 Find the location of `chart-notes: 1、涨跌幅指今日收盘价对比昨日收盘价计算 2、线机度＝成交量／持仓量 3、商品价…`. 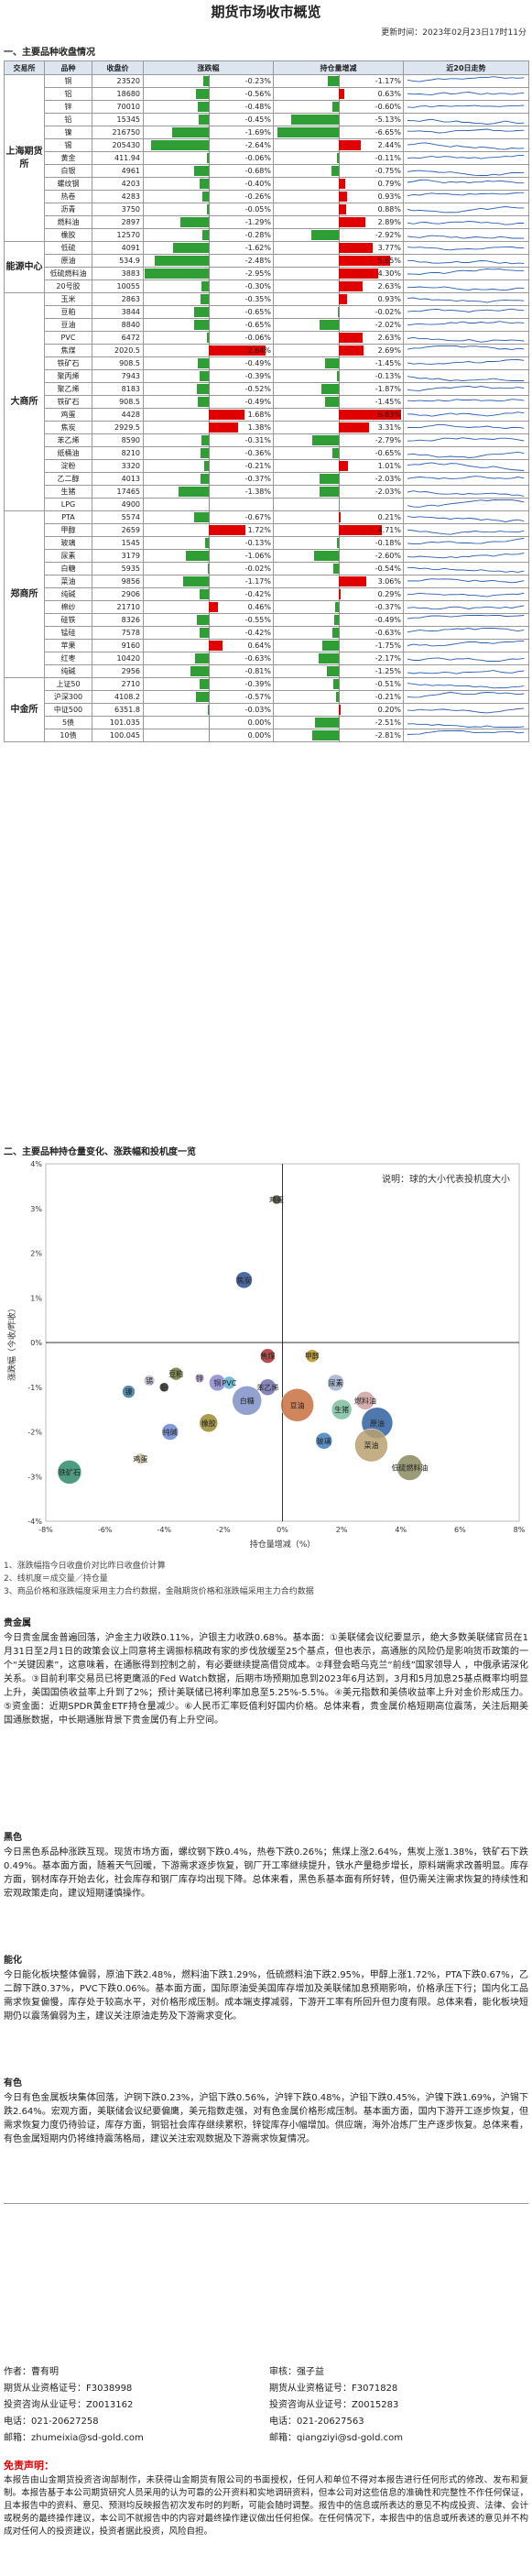

chart-notes: 1、涨跌幅指今日收盘价对比昨日收盘价计算 2、线机度＝成交量／持仓量 3、商品价… is located at coordinates (266, 1579).